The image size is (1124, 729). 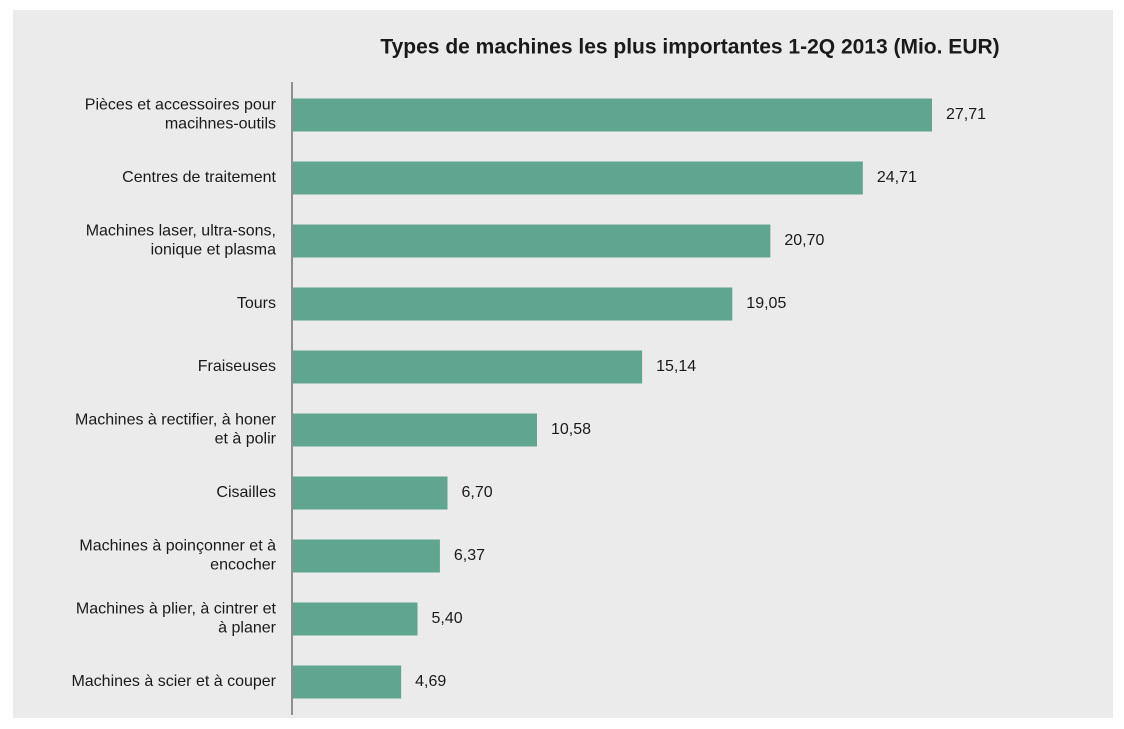 I want to click on value-label: 24,71, so click(x=897, y=177).